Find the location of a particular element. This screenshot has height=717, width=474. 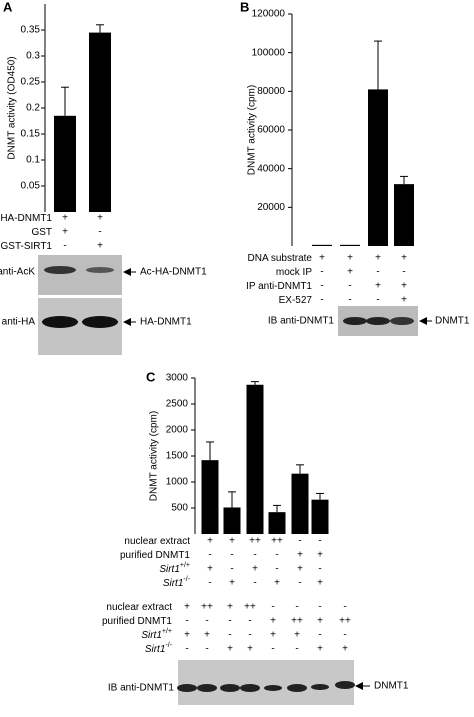

condition-label: nuclear extract is located at coordinates (139, 607).